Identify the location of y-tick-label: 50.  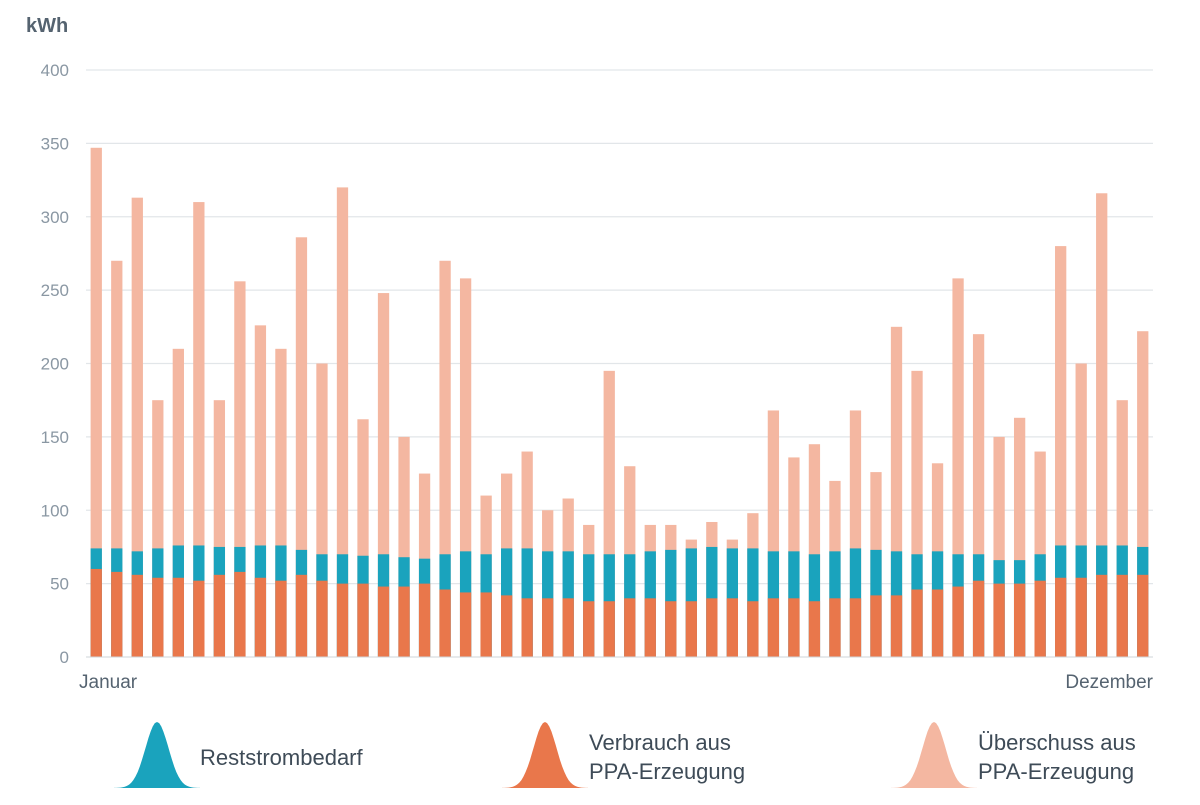
(59, 584).